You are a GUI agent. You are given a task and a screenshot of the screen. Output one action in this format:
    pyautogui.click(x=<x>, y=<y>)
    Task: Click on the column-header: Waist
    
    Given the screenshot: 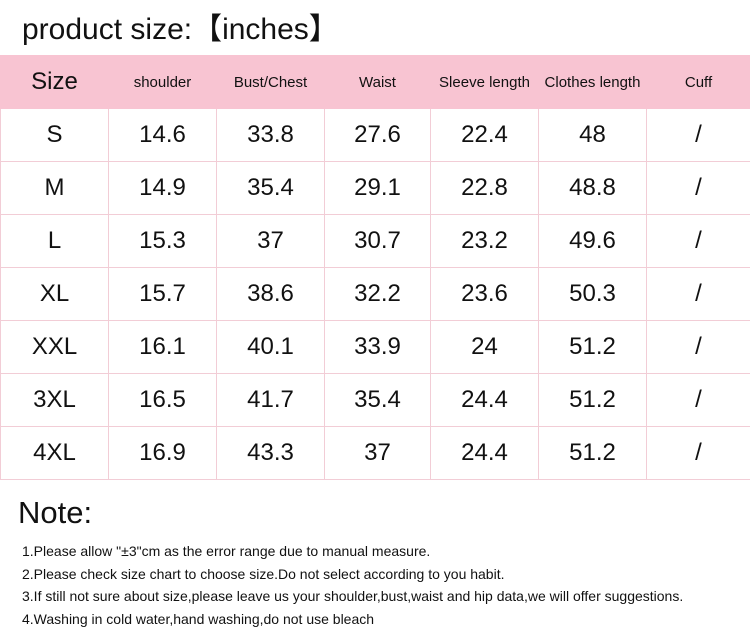 What is the action you would take?
    pyautogui.click(x=377, y=82)
    